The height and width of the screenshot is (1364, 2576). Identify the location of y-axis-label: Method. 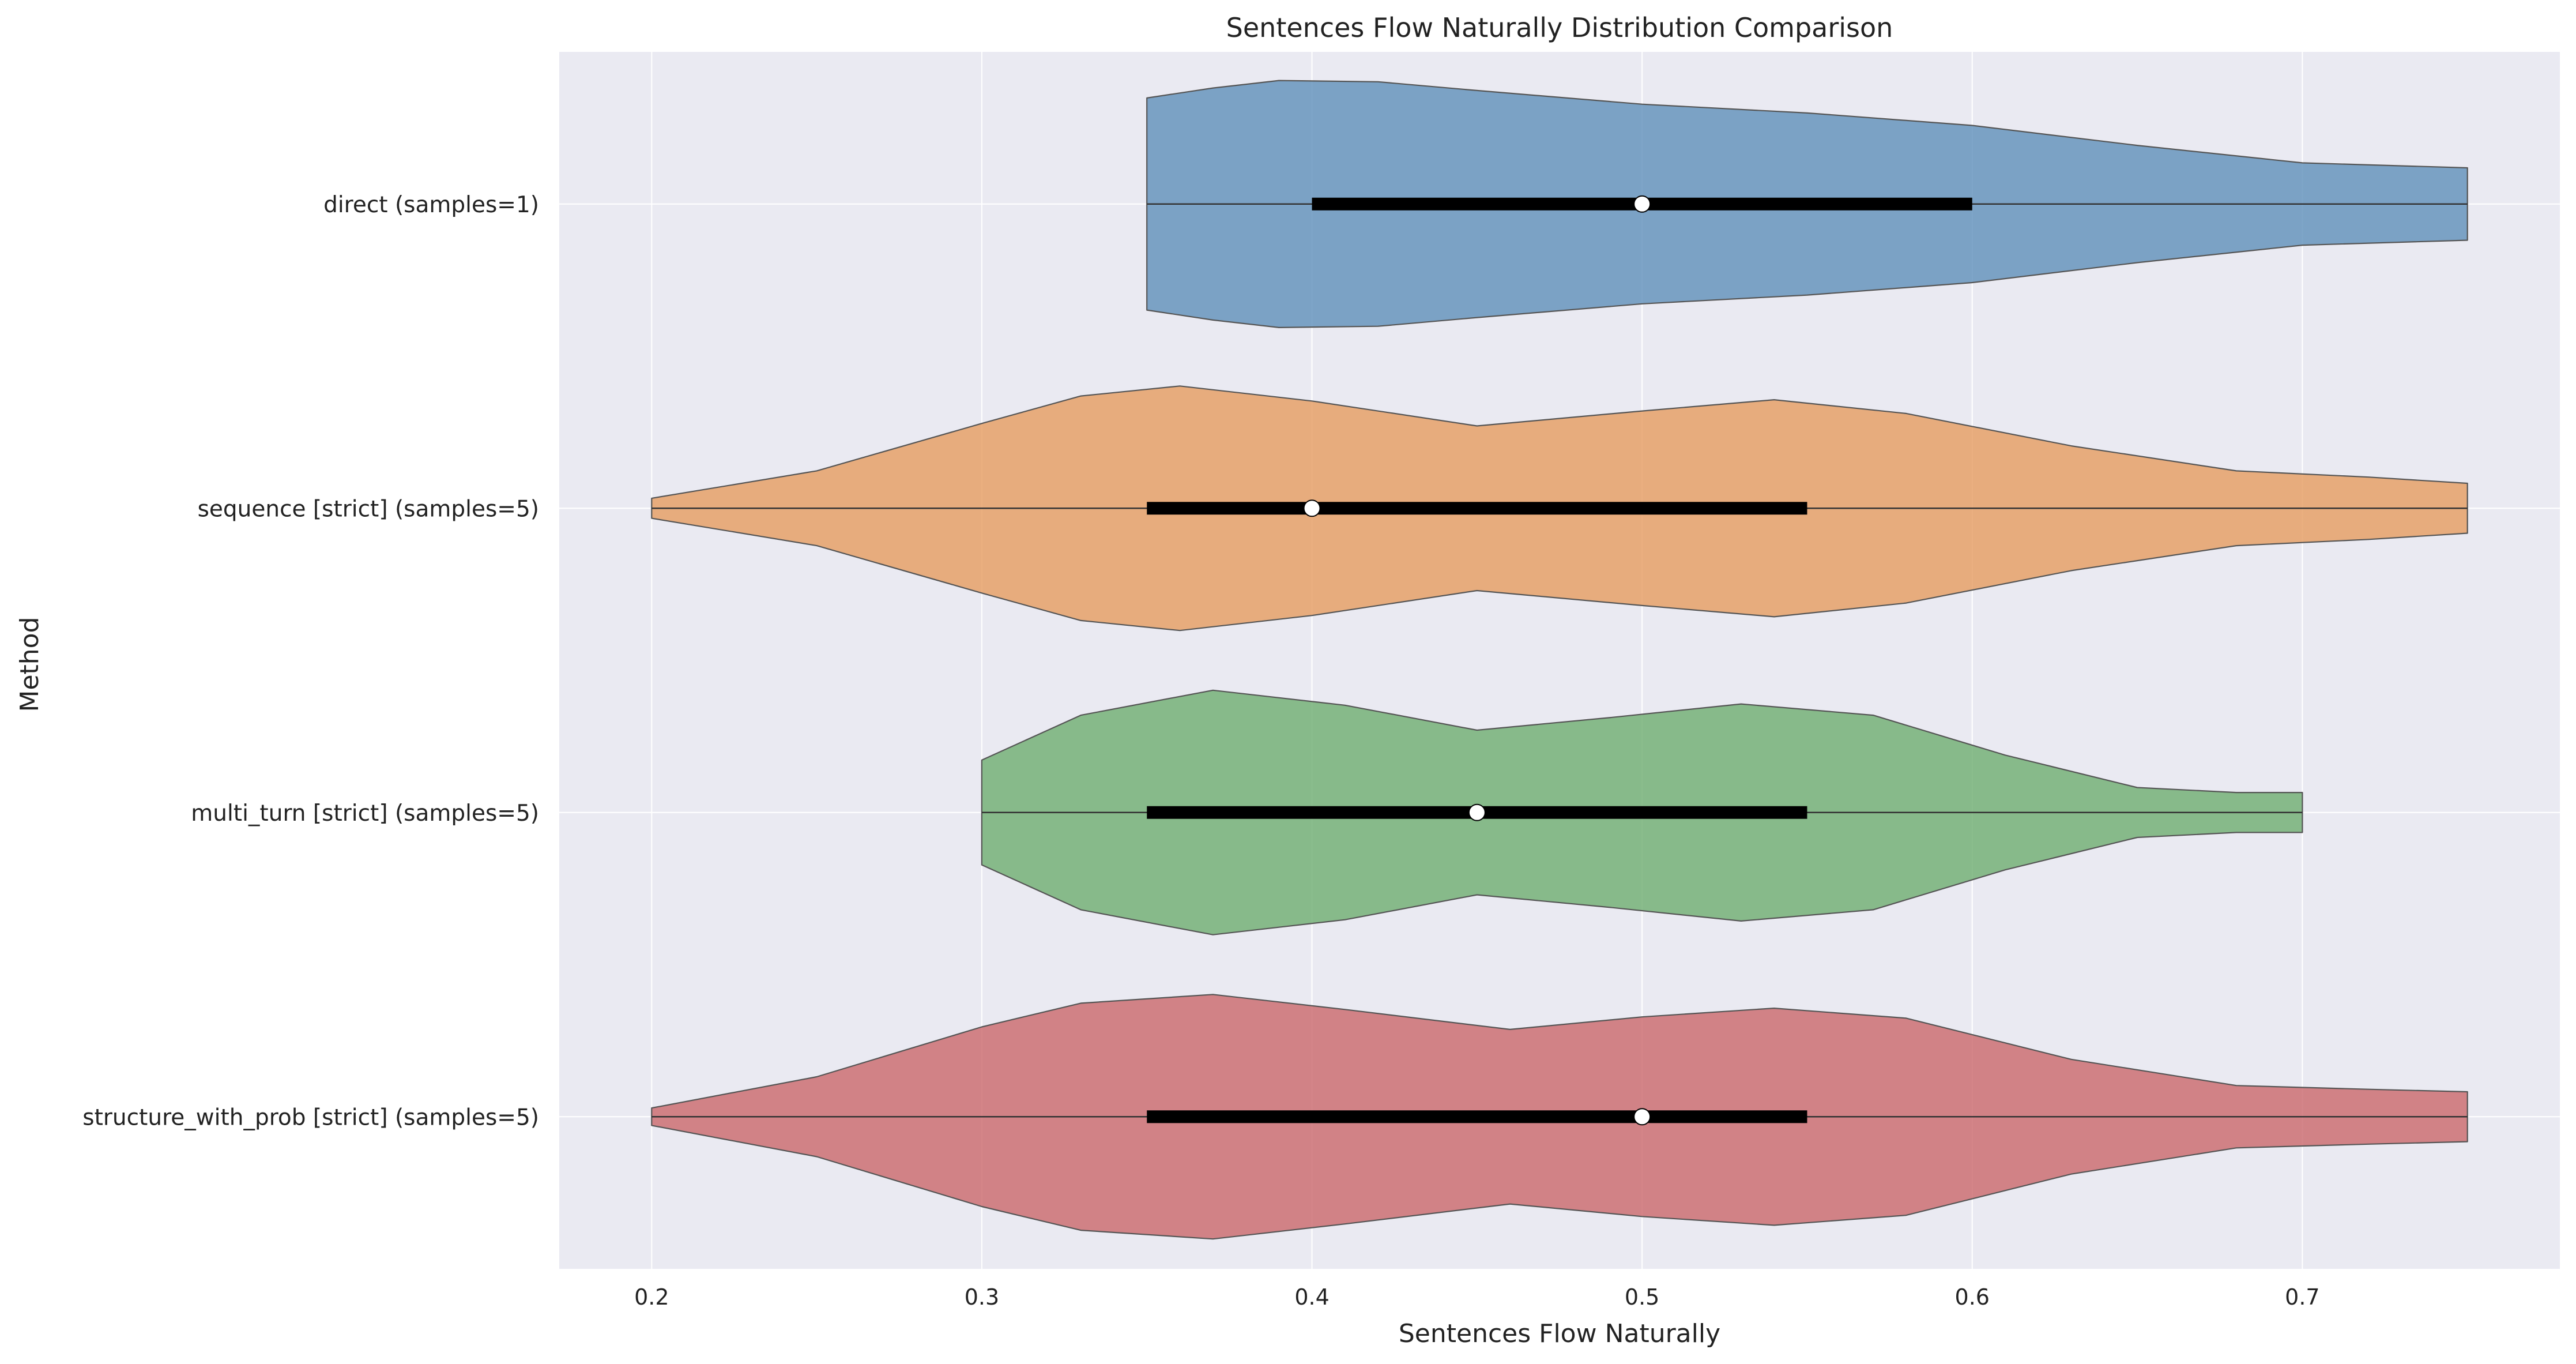
(29, 664).